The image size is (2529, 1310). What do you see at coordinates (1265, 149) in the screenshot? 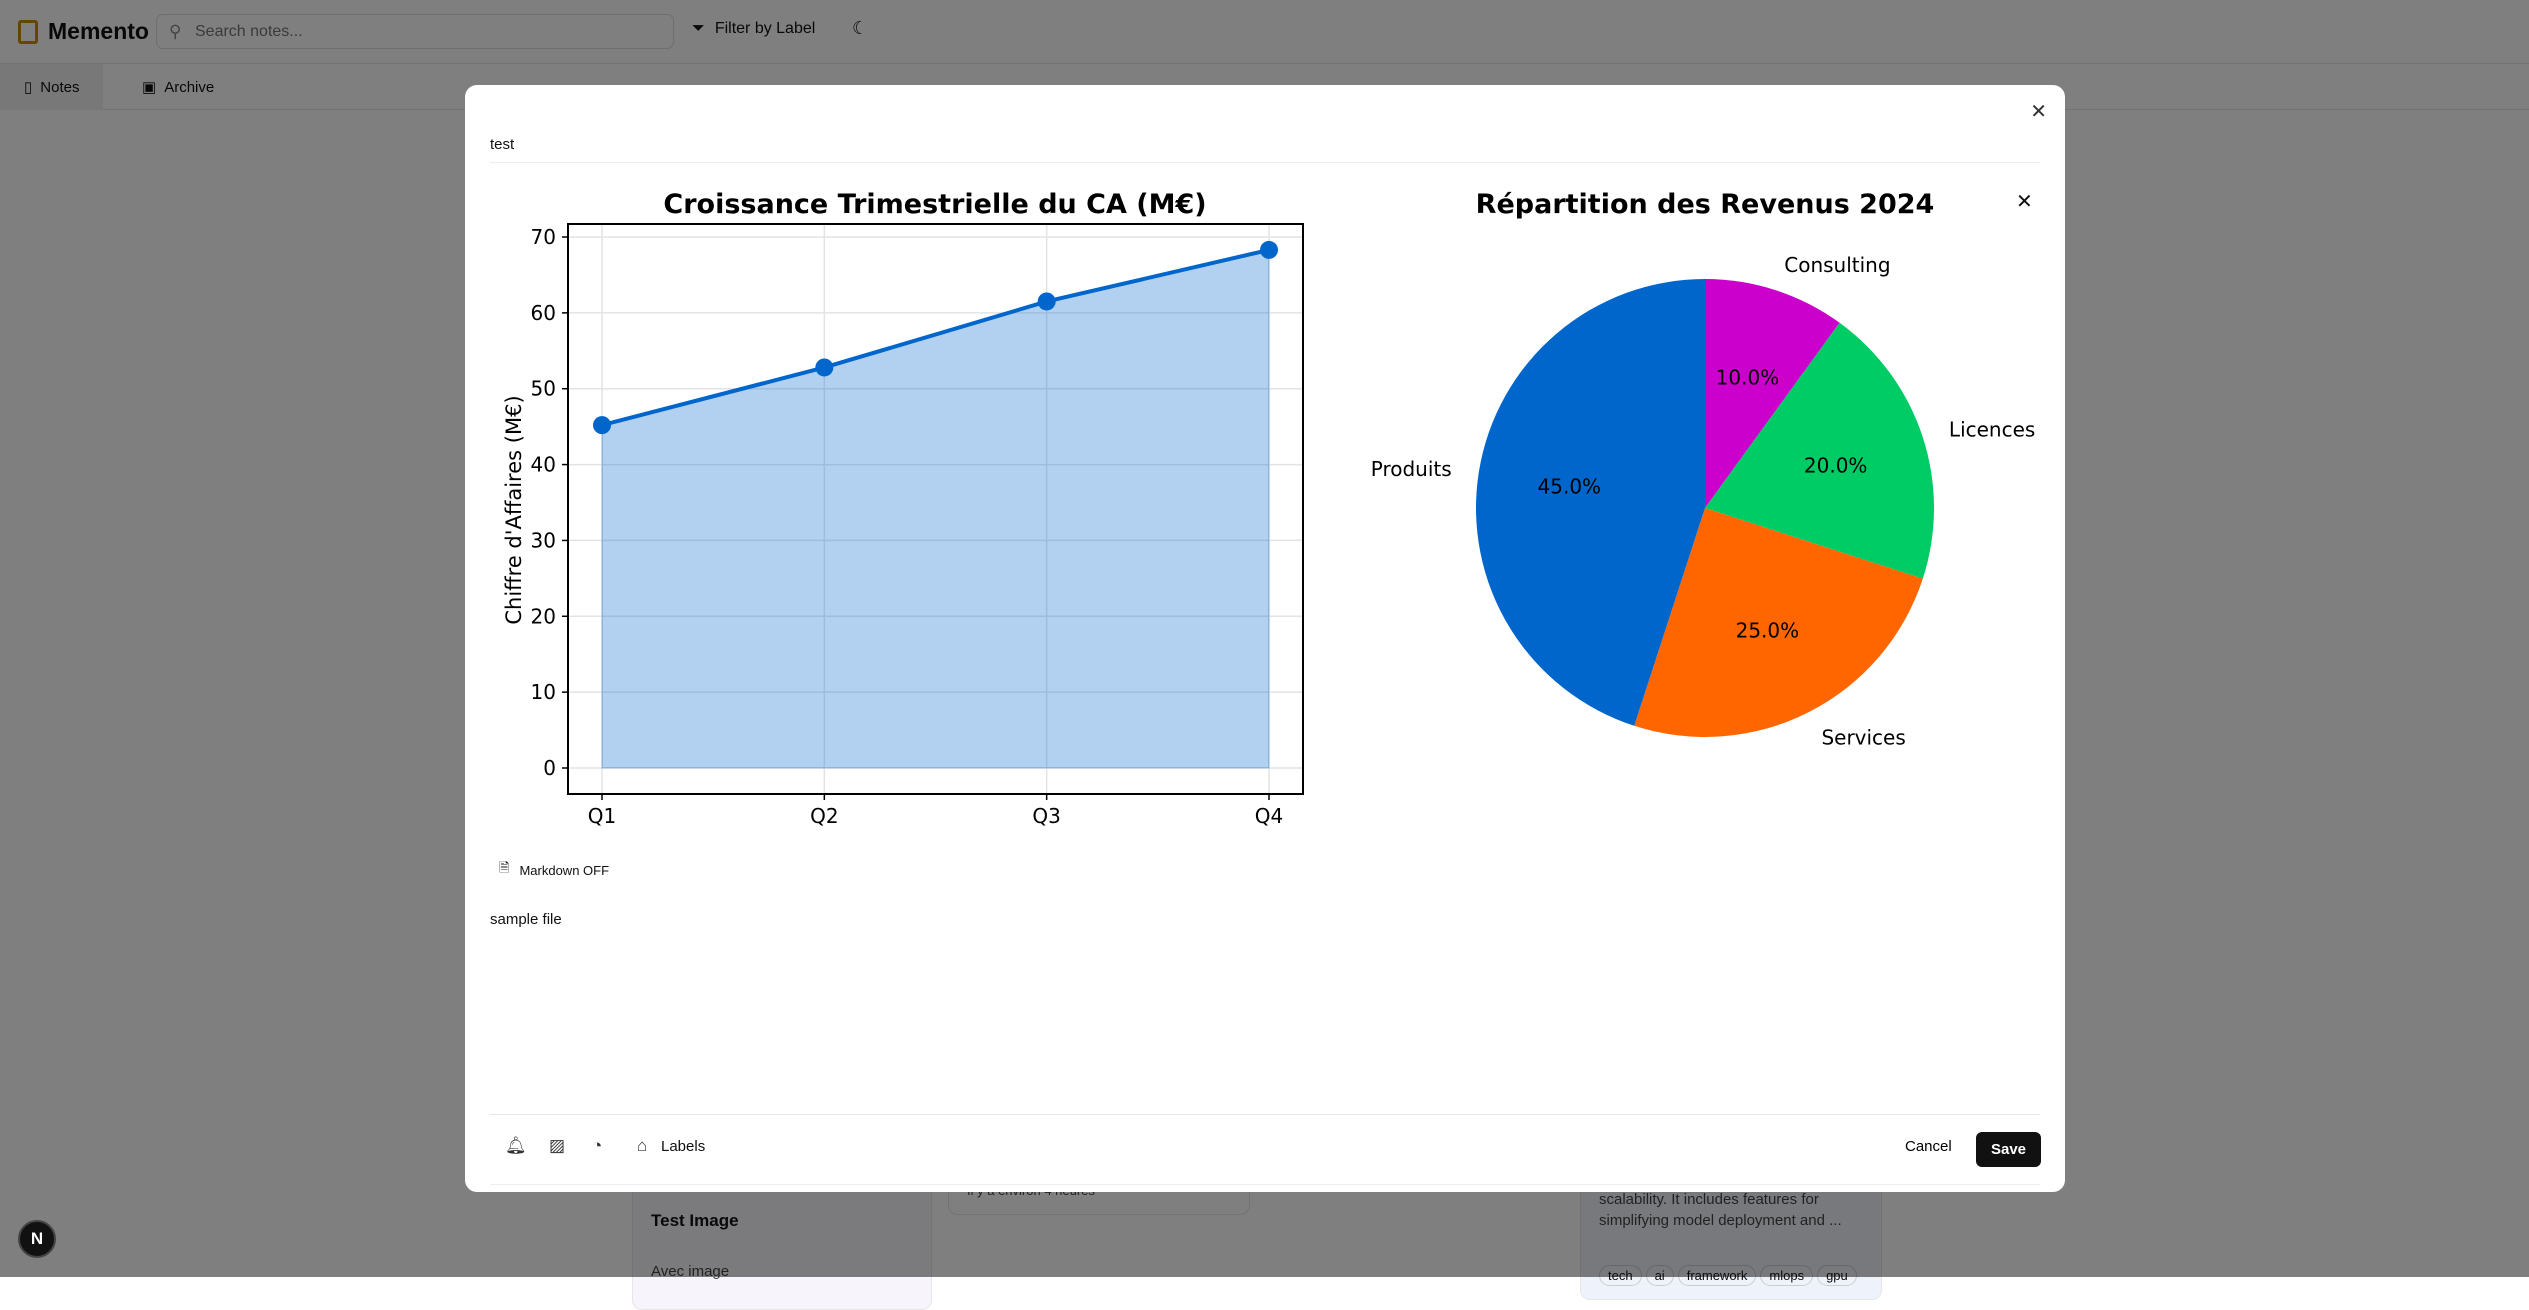
I see `note-title-input: test` at bounding box center [1265, 149].